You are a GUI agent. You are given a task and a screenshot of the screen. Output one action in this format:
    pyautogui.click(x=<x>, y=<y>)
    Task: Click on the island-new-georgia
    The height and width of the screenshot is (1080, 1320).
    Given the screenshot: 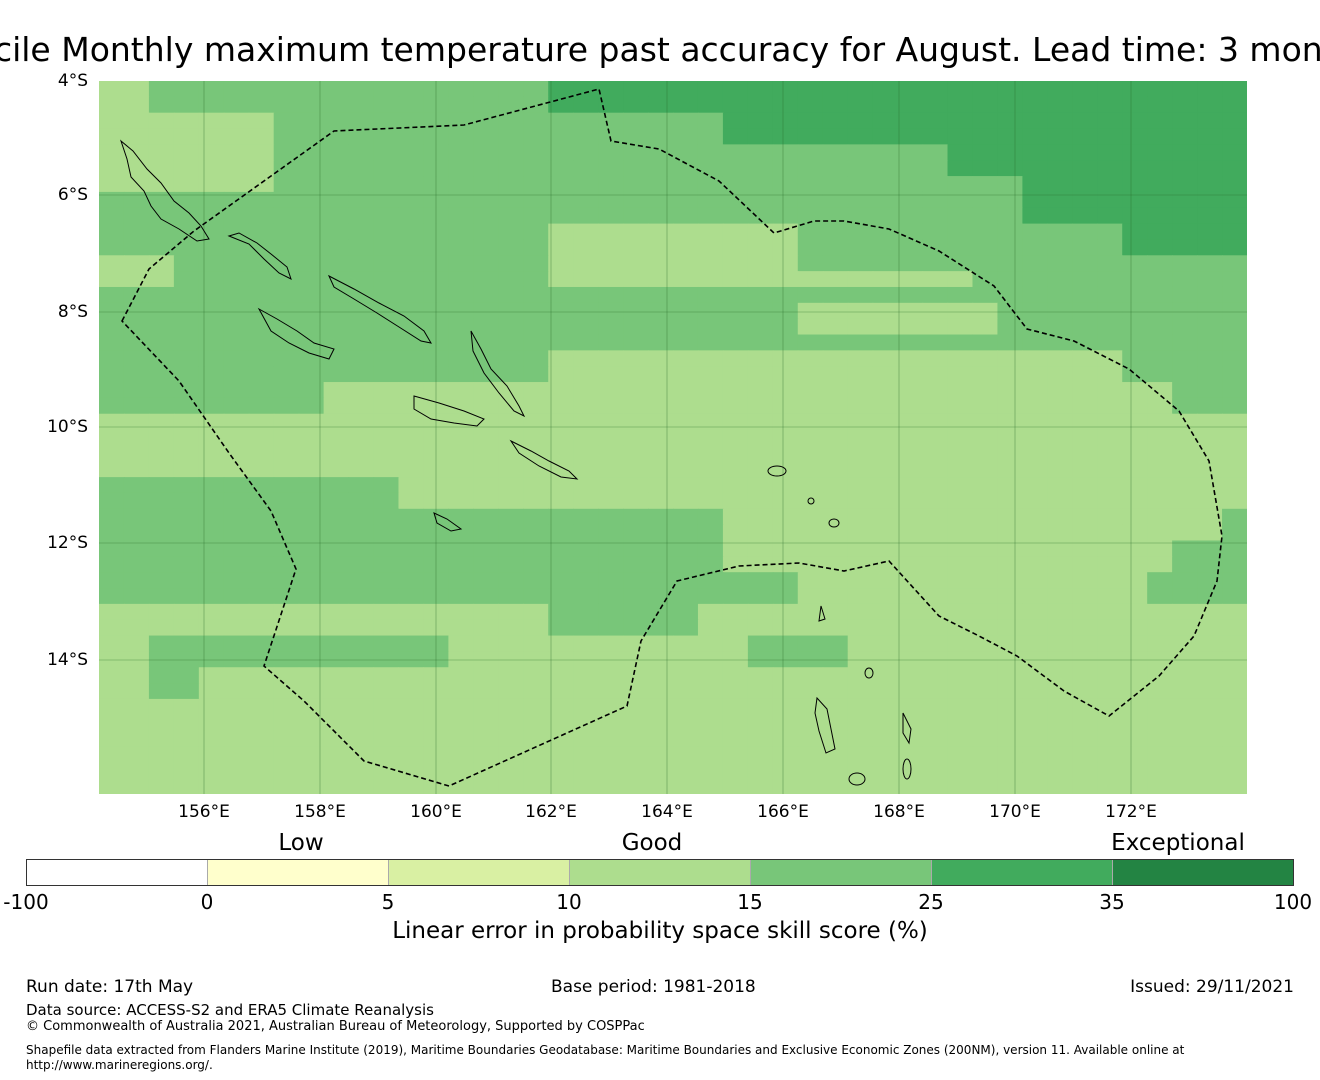 What is the action you would take?
    pyautogui.click(x=296, y=333)
    